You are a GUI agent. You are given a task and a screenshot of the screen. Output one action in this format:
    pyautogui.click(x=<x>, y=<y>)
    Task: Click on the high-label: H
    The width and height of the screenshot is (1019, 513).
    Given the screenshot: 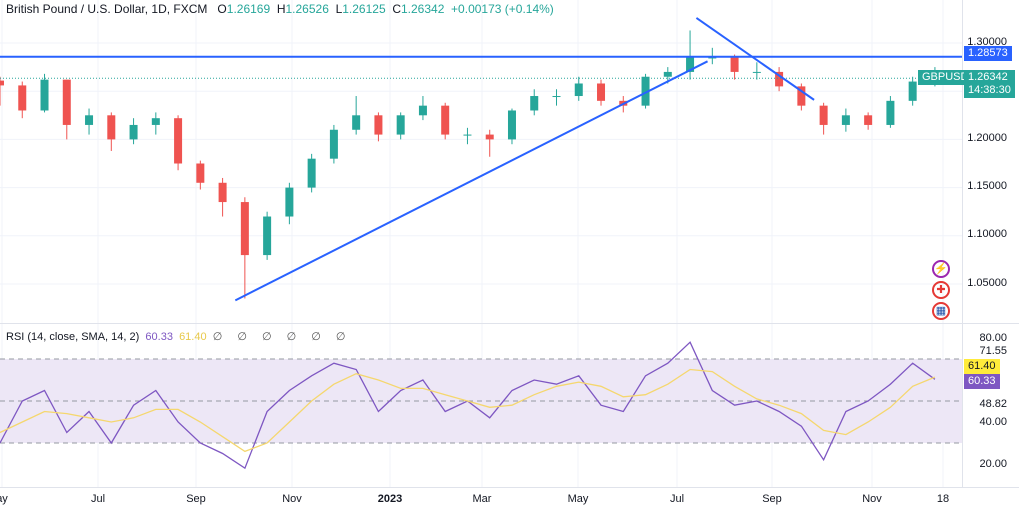 What is the action you would take?
    pyautogui.click(x=281, y=9)
    